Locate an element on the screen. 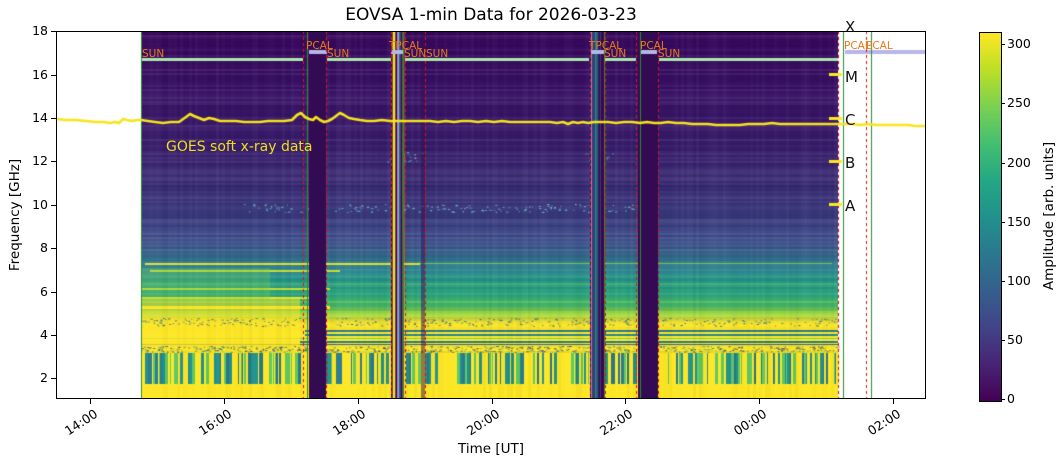 The width and height of the screenshot is (1063, 468). x-tick-label: 18:00 is located at coordinates (349, 422).